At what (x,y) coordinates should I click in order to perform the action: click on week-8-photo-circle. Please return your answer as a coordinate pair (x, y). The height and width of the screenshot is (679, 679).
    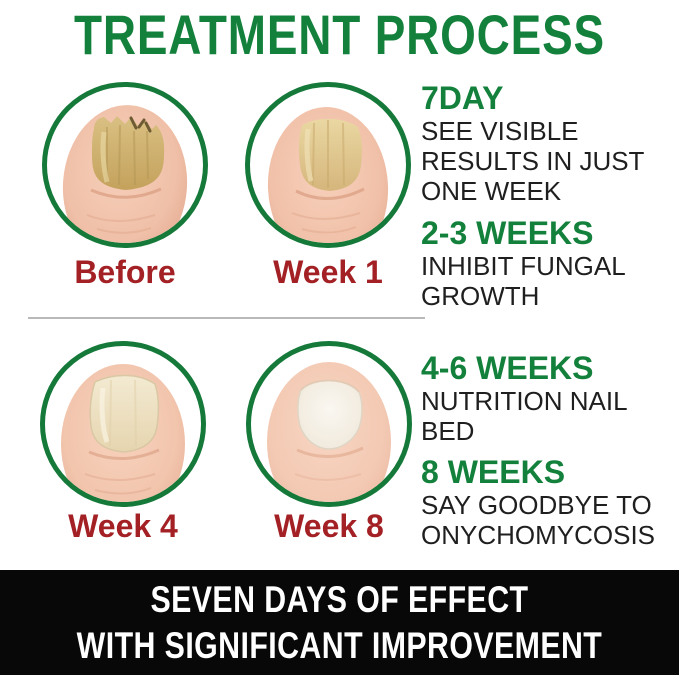
    Looking at the image, I should click on (329, 424).